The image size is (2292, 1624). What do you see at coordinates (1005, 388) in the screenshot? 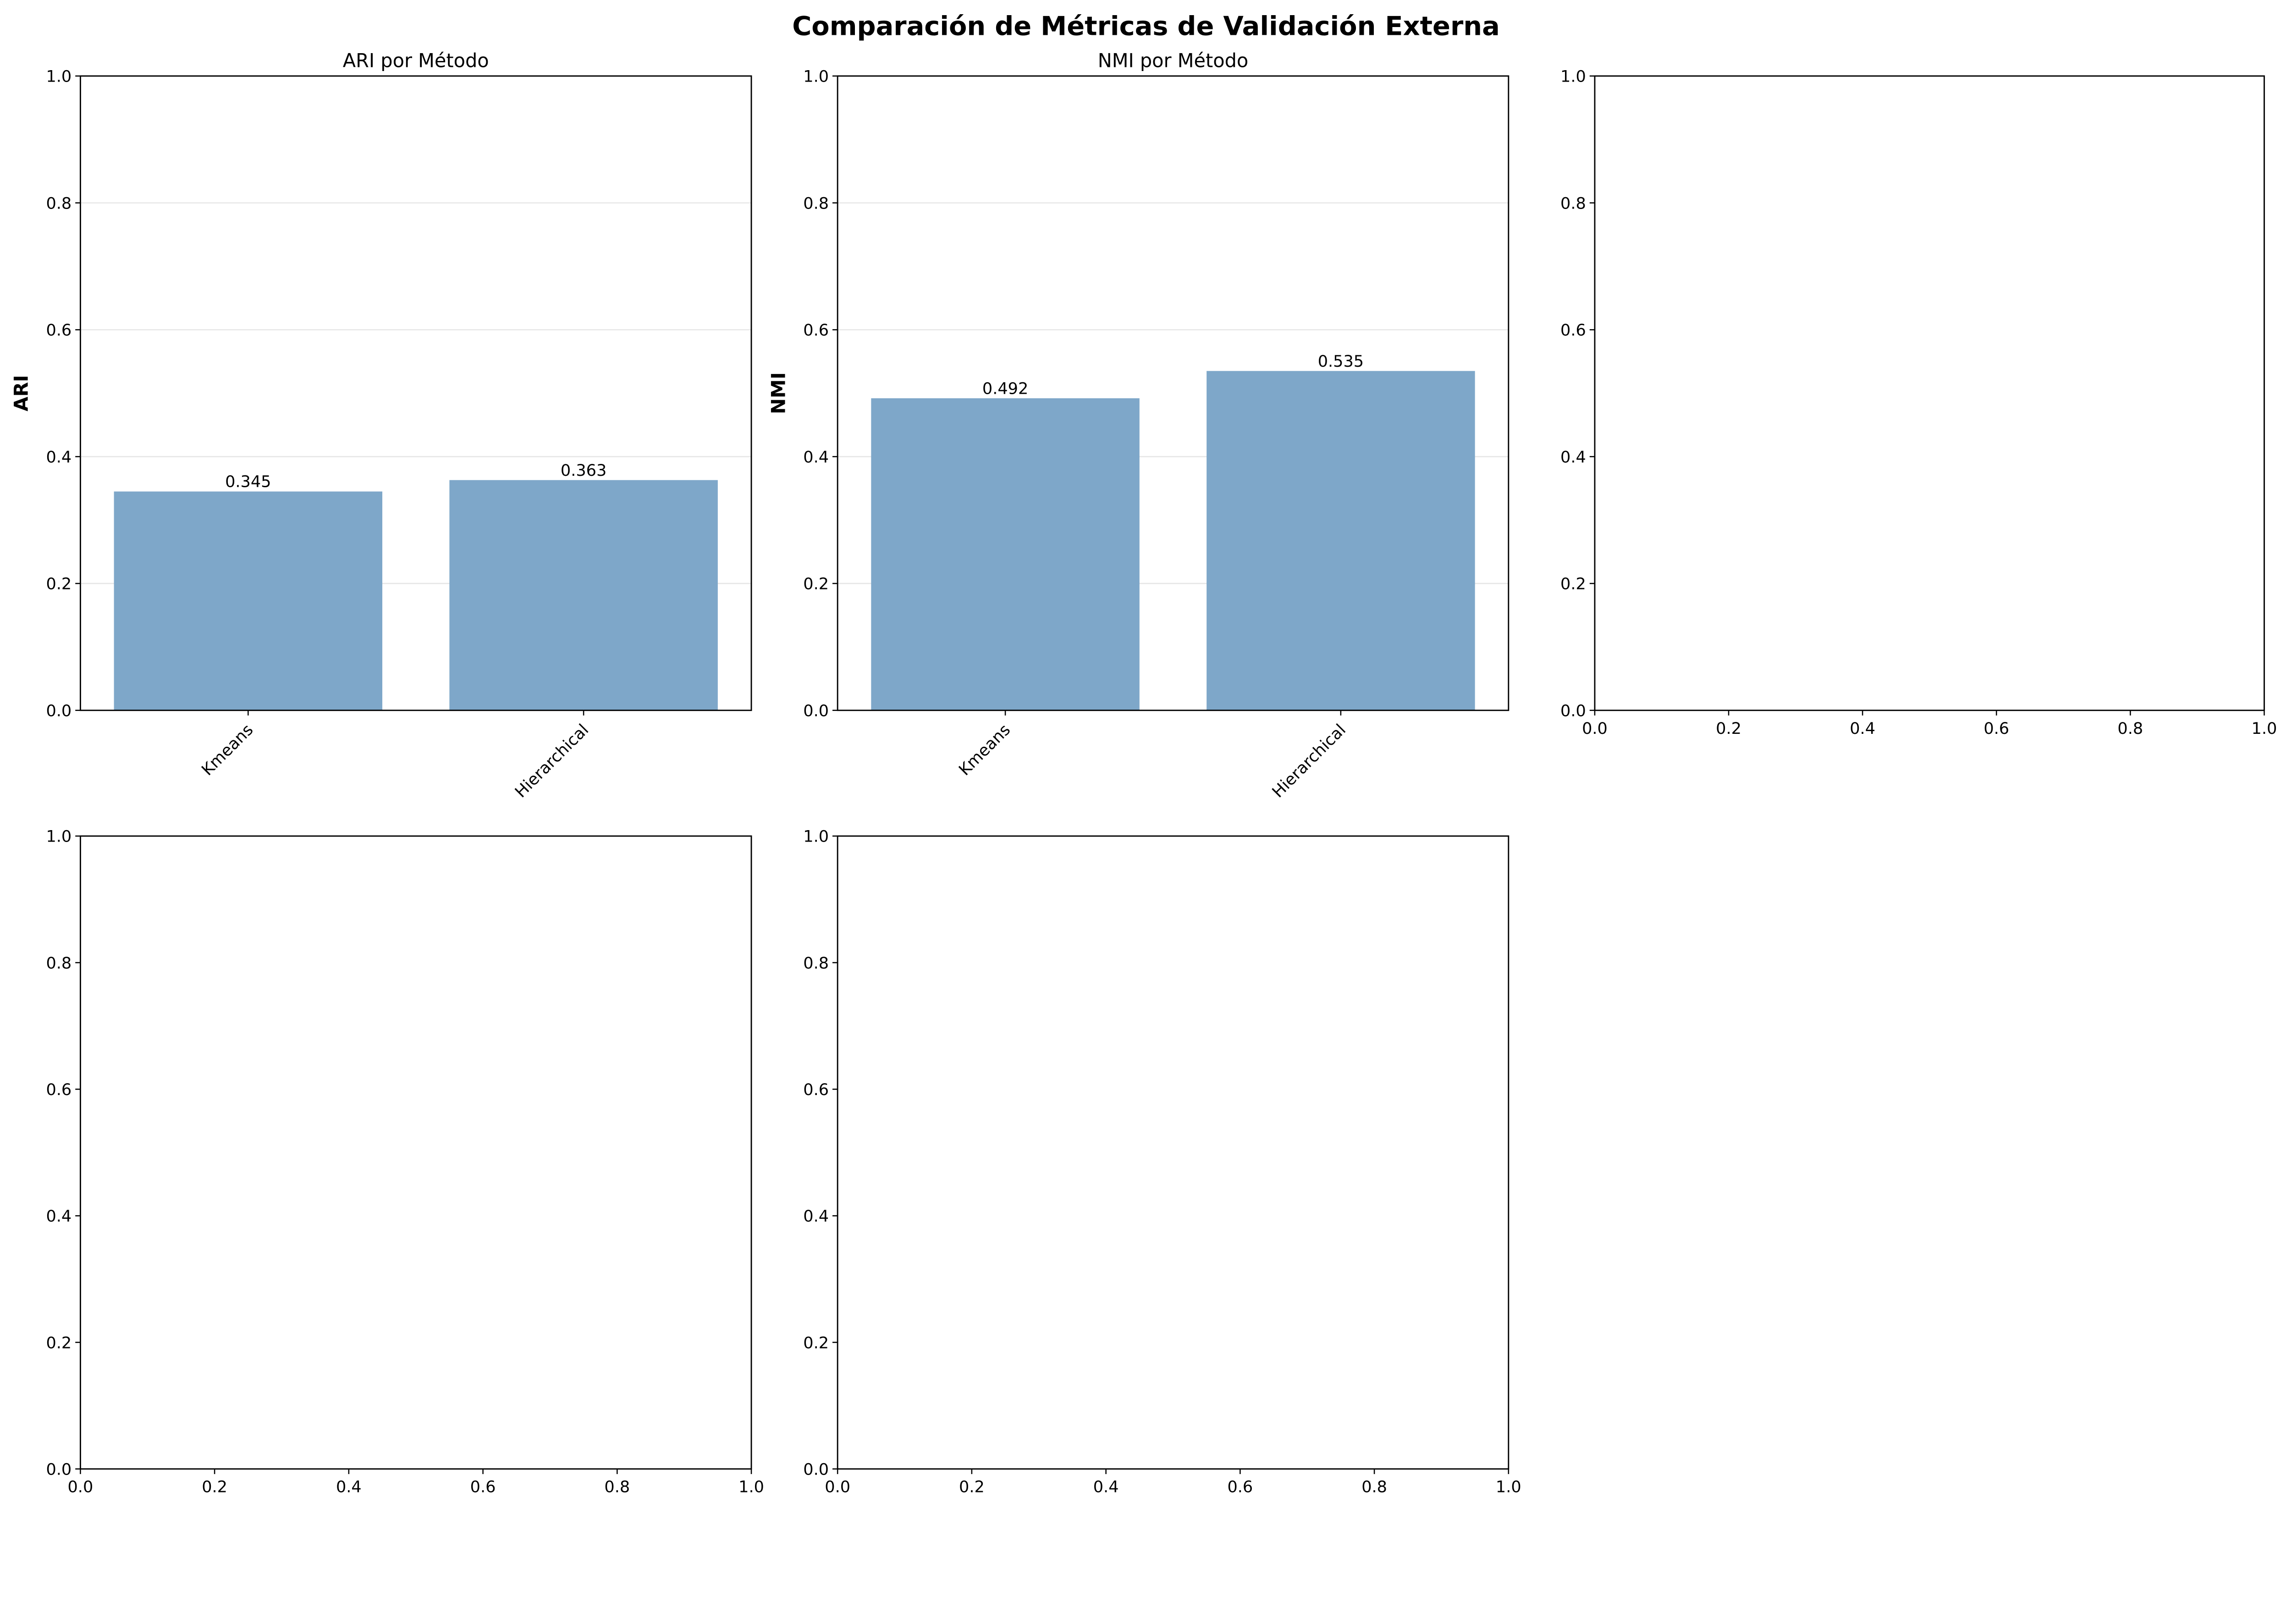
I see `bar-value-label: 0.492` at bounding box center [1005, 388].